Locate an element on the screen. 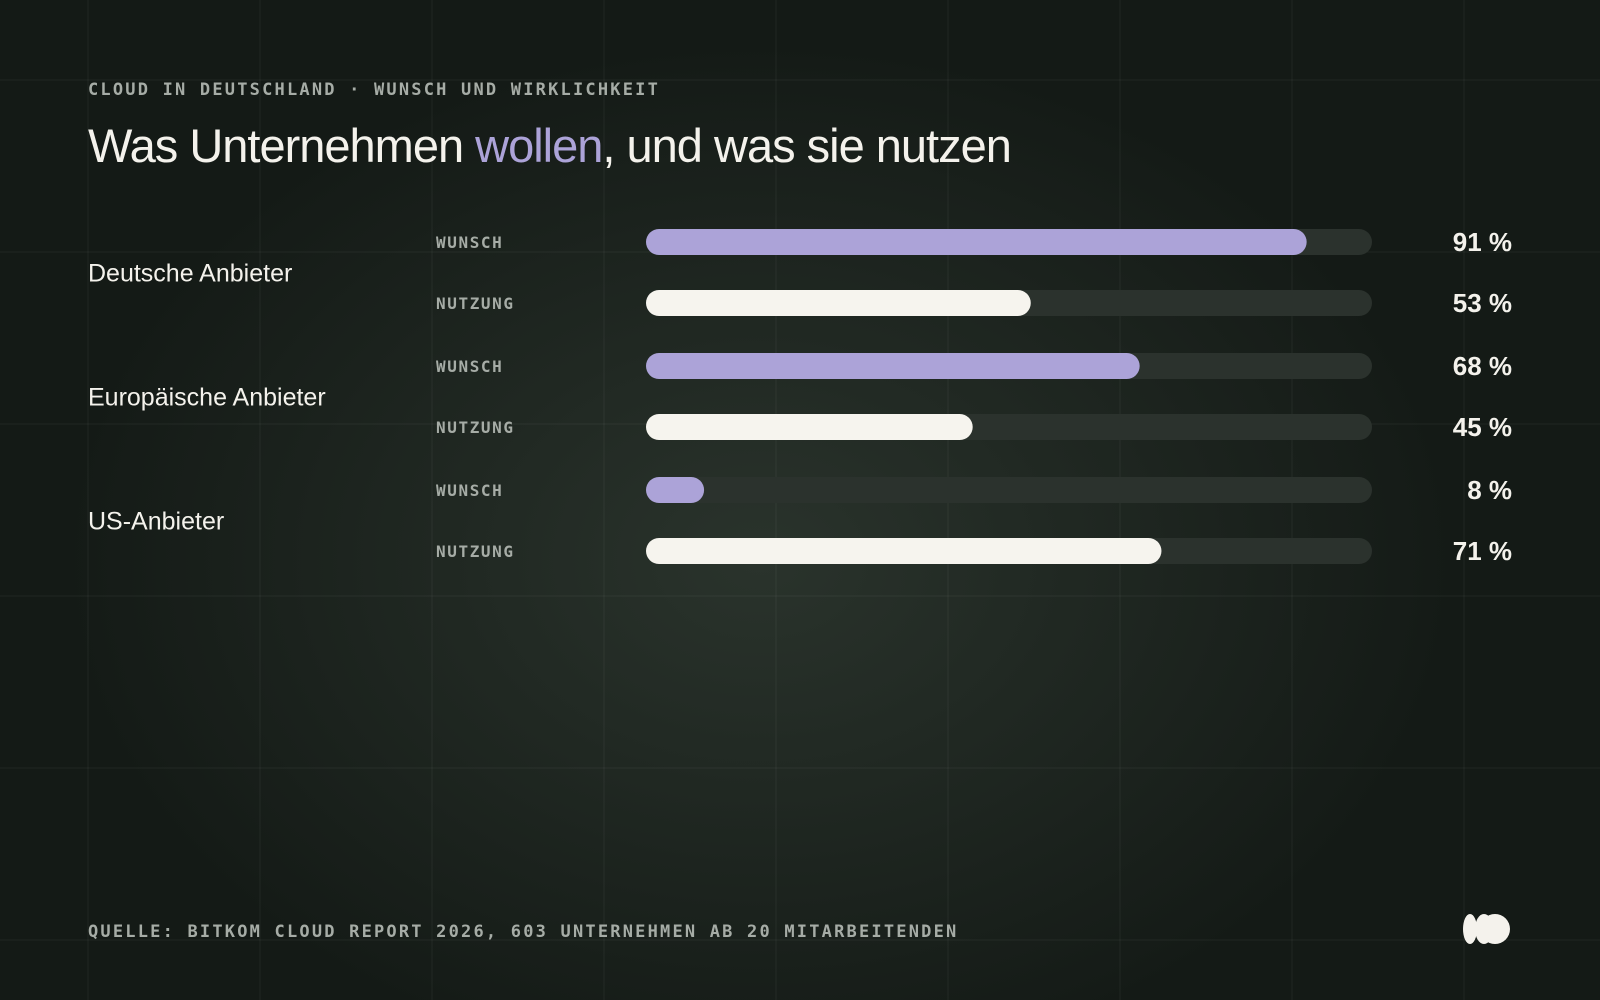 The image size is (1600, 1000). value-label-europ-ische-anbieter-nutzung: 45 % is located at coordinates (1482, 427).